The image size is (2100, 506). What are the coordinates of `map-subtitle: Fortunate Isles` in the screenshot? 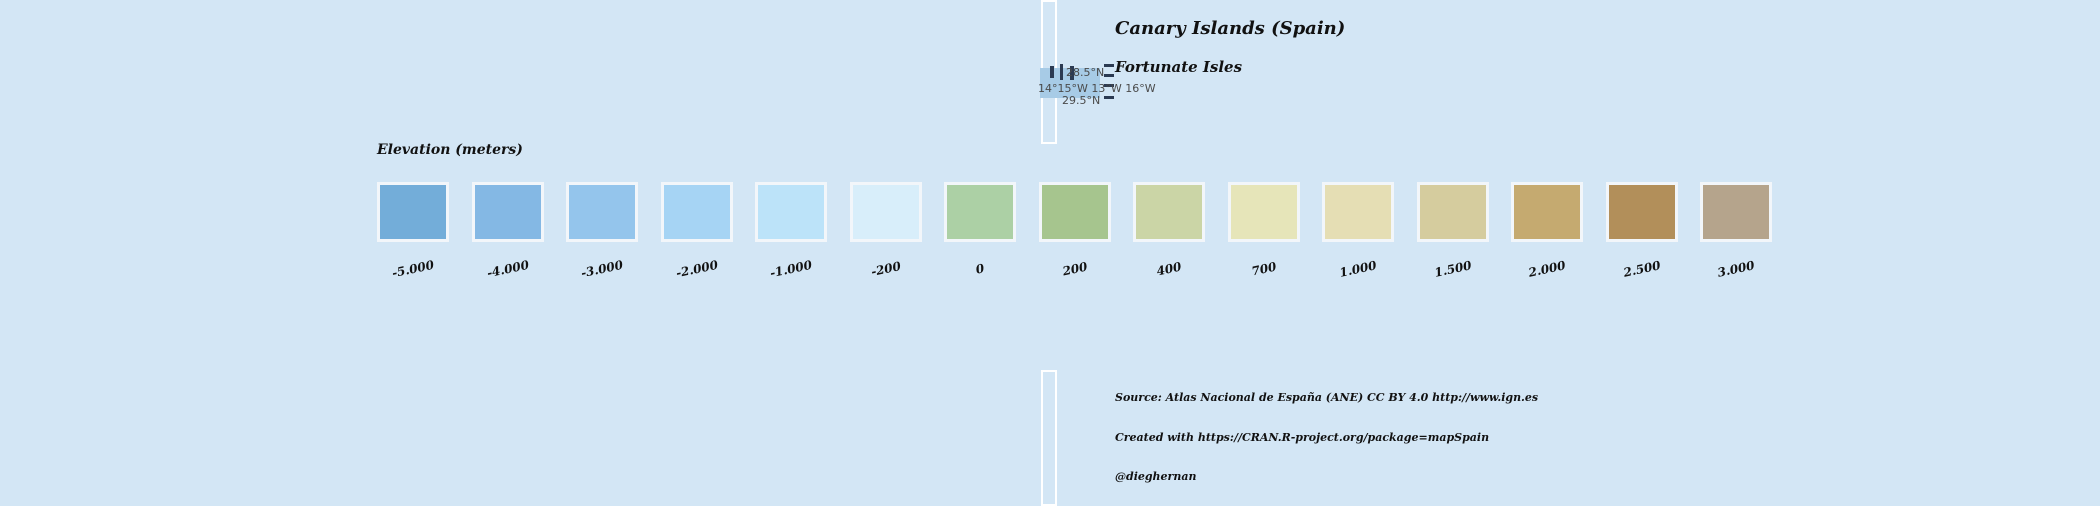 It's located at (1179, 67).